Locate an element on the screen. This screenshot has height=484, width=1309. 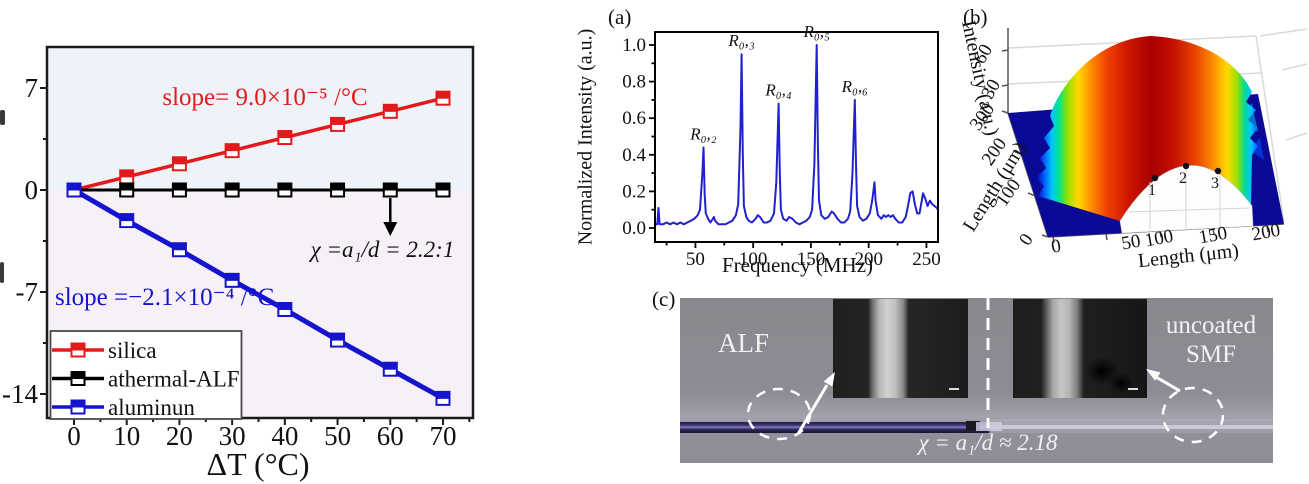
thermal-chi-annotation: χ =a₁/d = 2.2:1 is located at coordinates (382, 249).